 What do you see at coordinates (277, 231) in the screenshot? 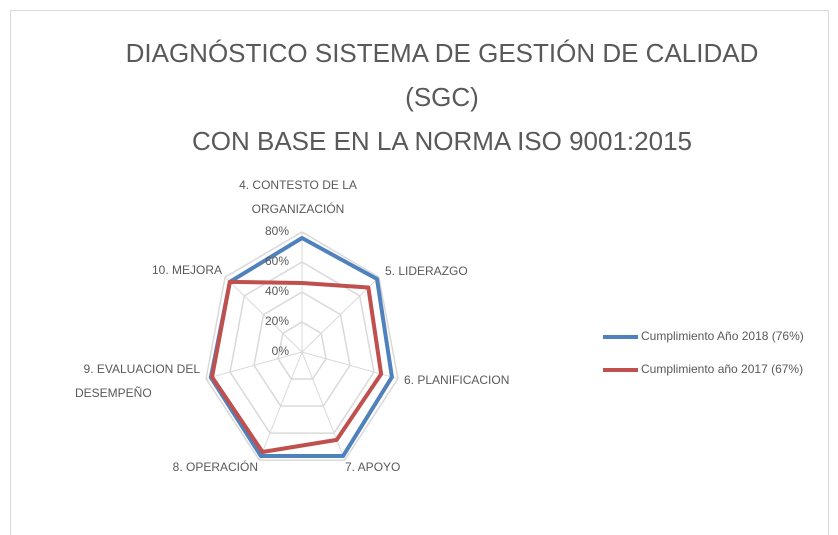
I see `tick-label: 80%` at bounding box center [277, 231].